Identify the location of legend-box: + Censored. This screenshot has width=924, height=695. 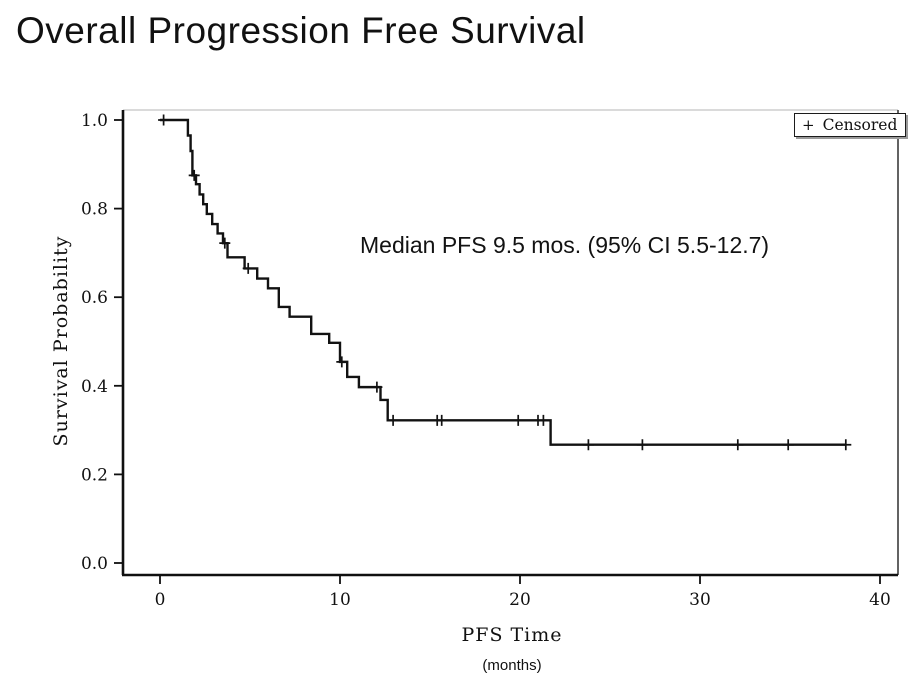
(850, 125).